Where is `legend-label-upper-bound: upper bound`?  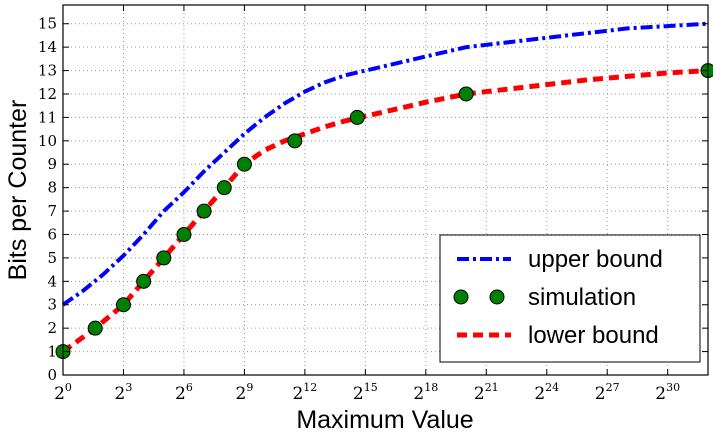 legend-label-upper-bound: upper bound is located at coordinates (595, 259).